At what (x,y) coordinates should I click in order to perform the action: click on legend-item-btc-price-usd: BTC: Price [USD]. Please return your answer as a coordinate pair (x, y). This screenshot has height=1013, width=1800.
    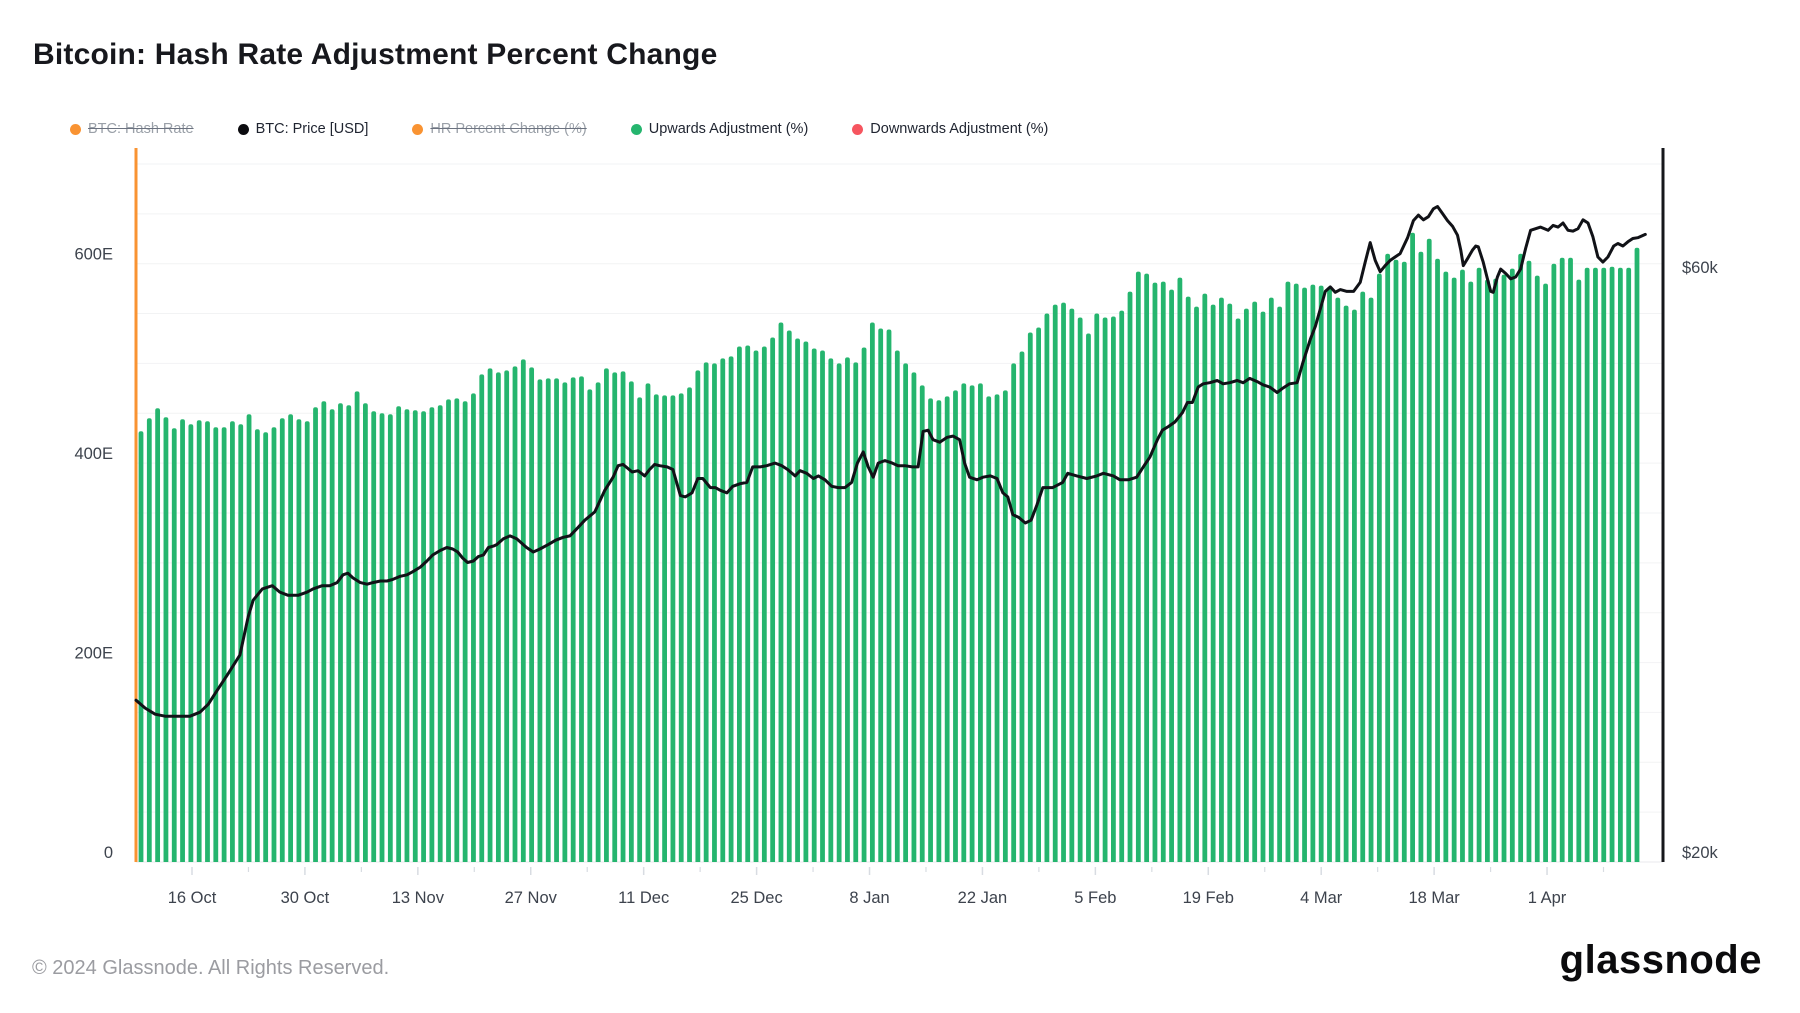
    Looking at the image, I should click on (302, 129).